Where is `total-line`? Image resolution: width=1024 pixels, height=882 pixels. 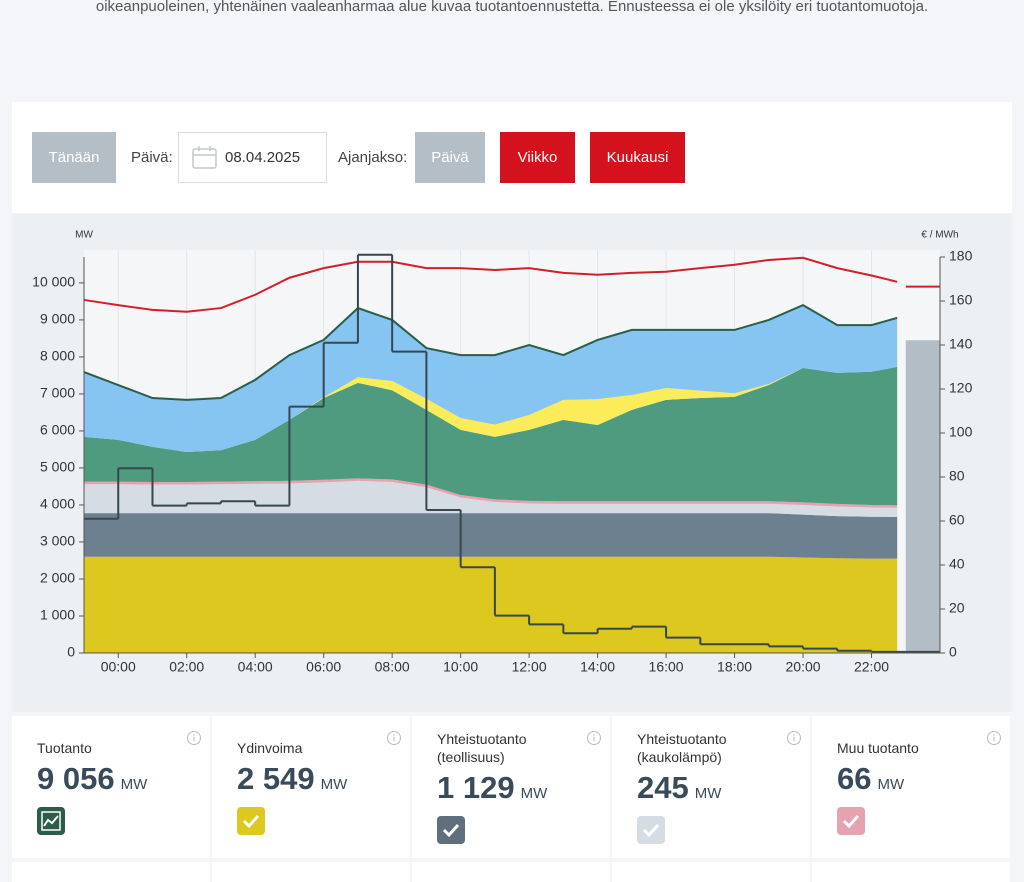
total-line is located at coordinates (490, 352).